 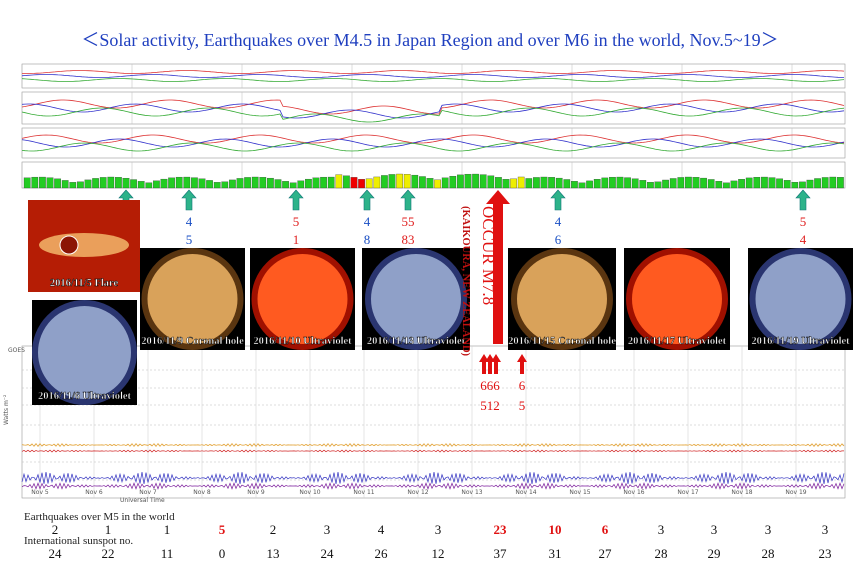 What do you see at coordinates (465, 281) in the screenshot?
I see `event-place: (KAIKOURA, NEW ZEALAND)` at bounding box center [465, 281].